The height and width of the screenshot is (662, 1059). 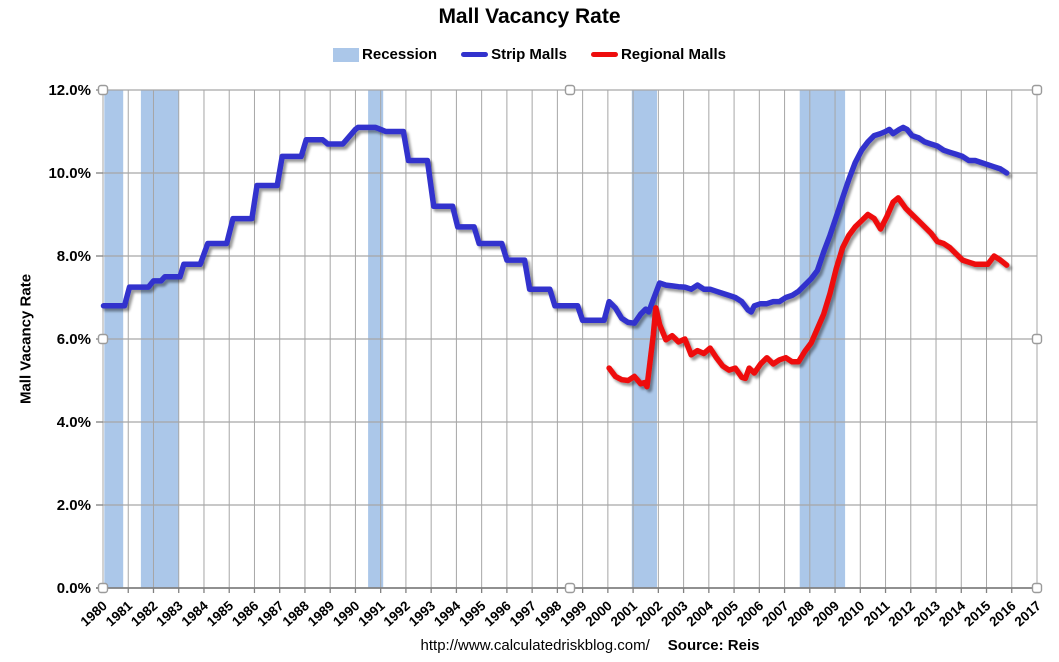 What do you see at coordinates (69, 90) in the screenshot?
I see `y-tick-label: 12.0%` at bounding box center [69, 90].